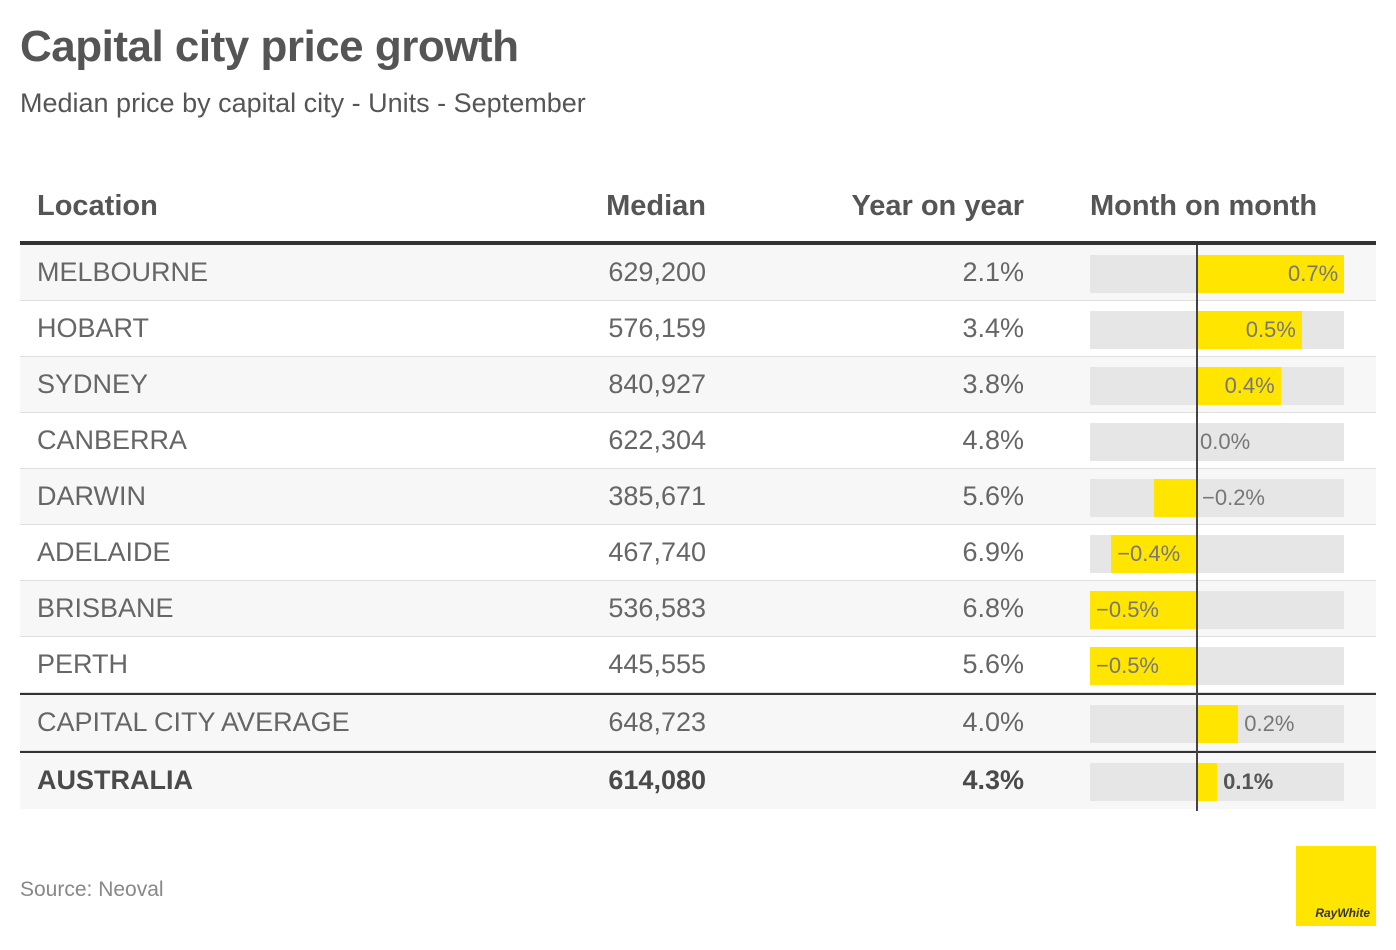 The width and height of the screenshot is (1396, 950). Describe the element at coordinates (993, 608) in the screenshot. I see `yoy-cell: 6.8%` at that location.